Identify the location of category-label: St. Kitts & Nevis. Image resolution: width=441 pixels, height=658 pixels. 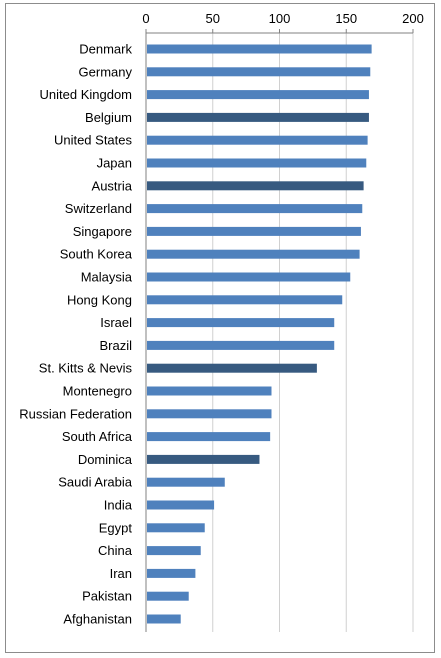
(86, 368).